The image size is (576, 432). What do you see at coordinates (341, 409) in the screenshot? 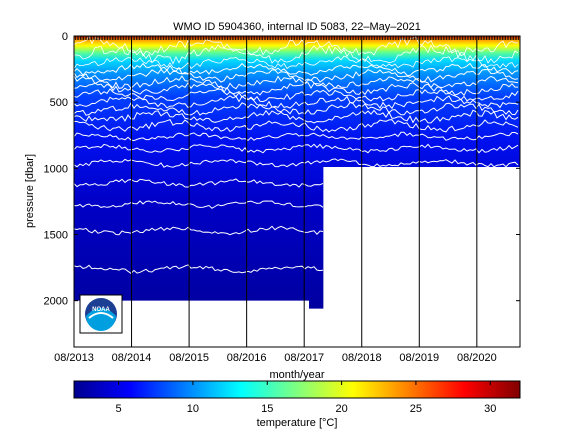
I see `colorbar-tick-label: 20` at bounding box center [341, 409].